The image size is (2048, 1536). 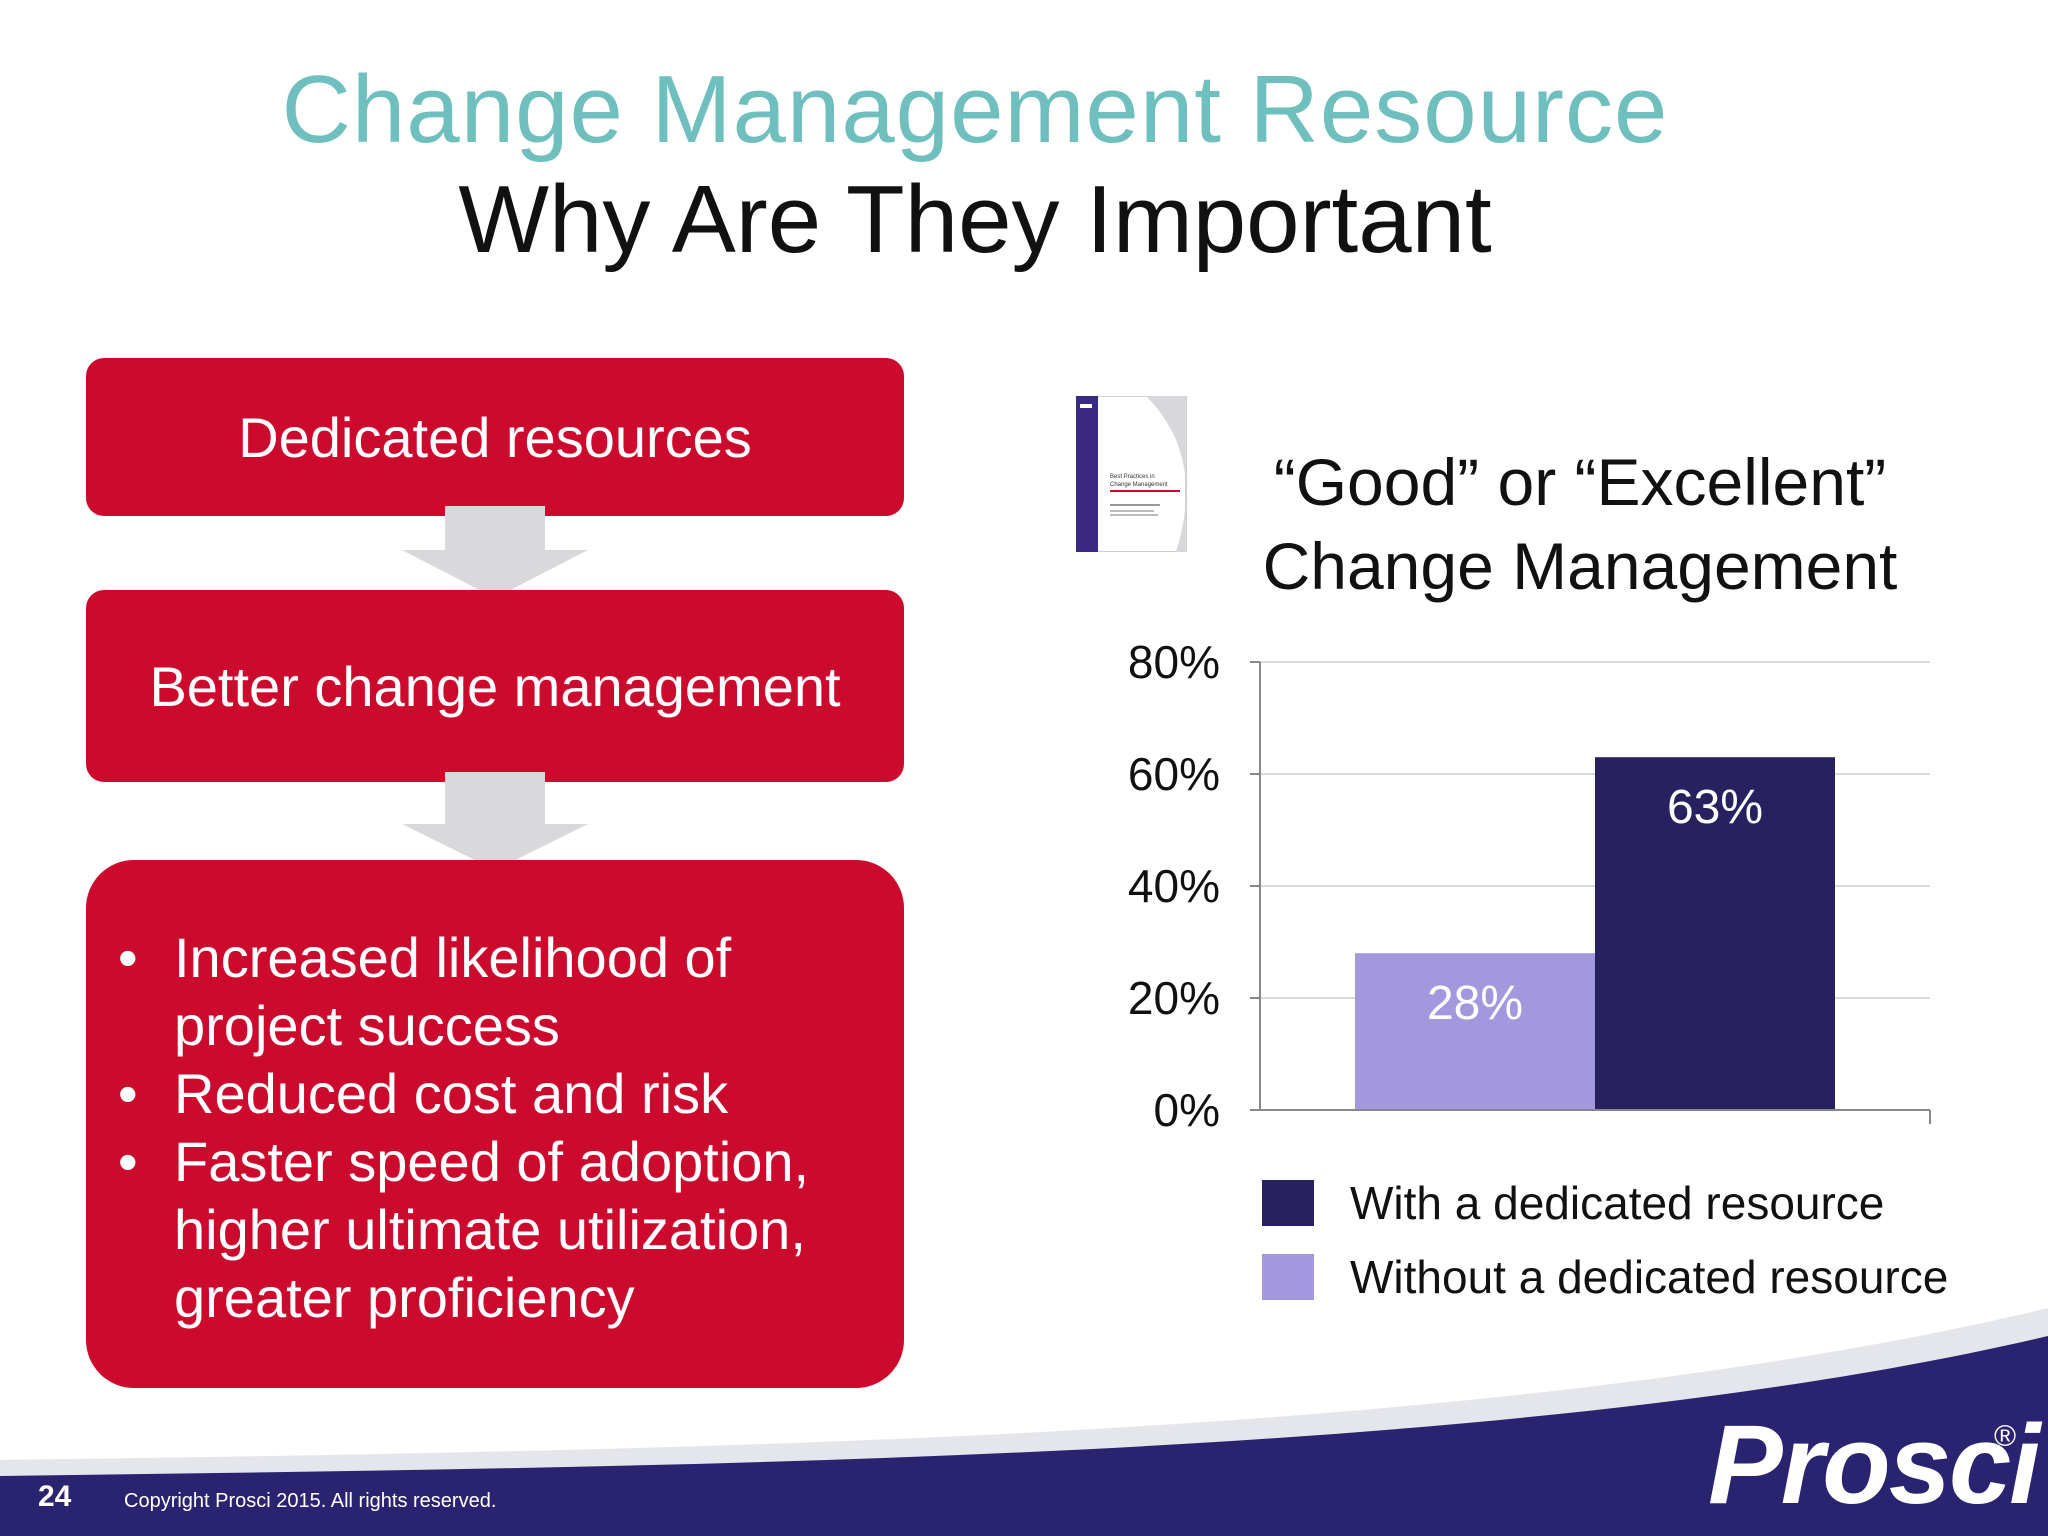 I want to click on bar-chart: 0% 20% 40% 60% 80% 28% 63%, so click(x=1529, y=888).